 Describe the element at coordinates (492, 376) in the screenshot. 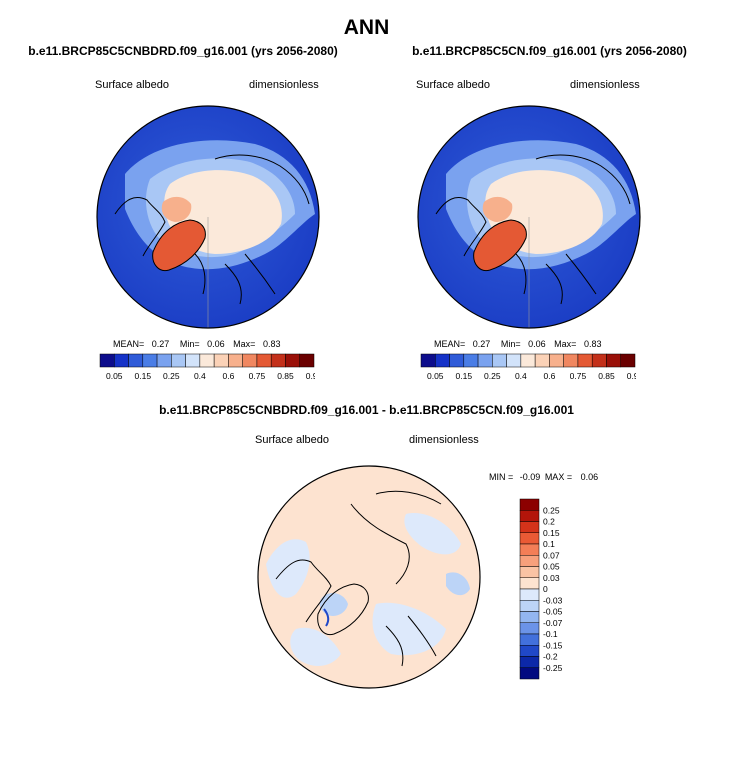

I see `panel2-colorbar-tick-label: 0.25` at that location.